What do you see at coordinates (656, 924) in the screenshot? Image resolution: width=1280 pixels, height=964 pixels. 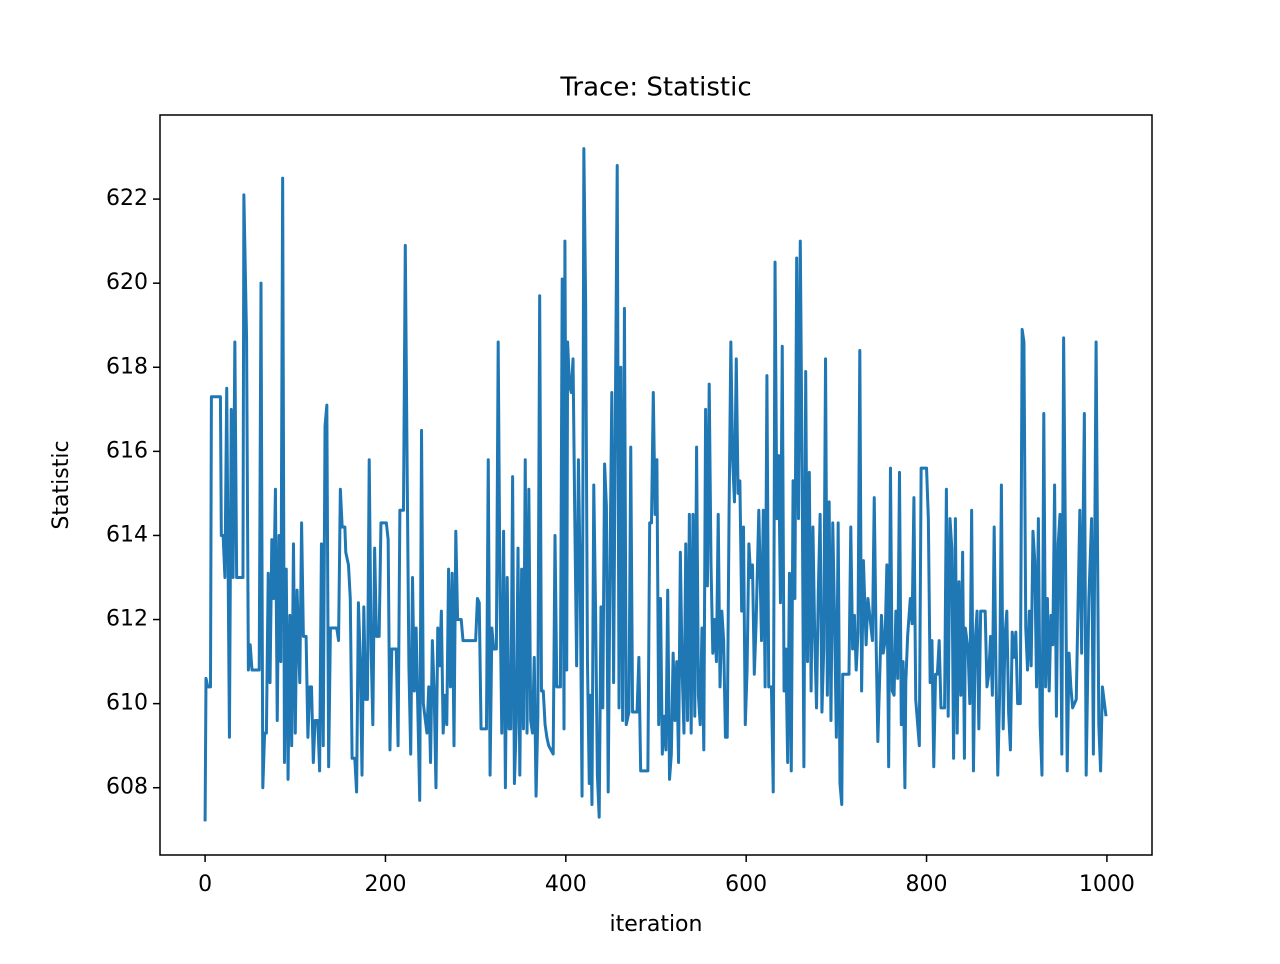 I see `x-axis-label: iteration` at bounding box center [656, 924].